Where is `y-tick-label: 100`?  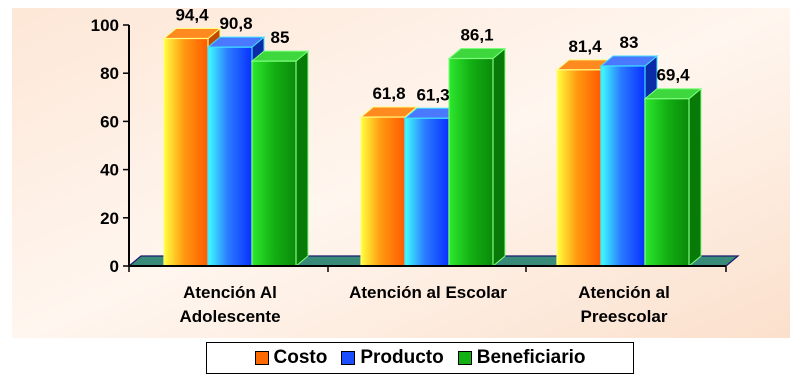
y-tick-label: 100 is located at coordinates (105, 25).